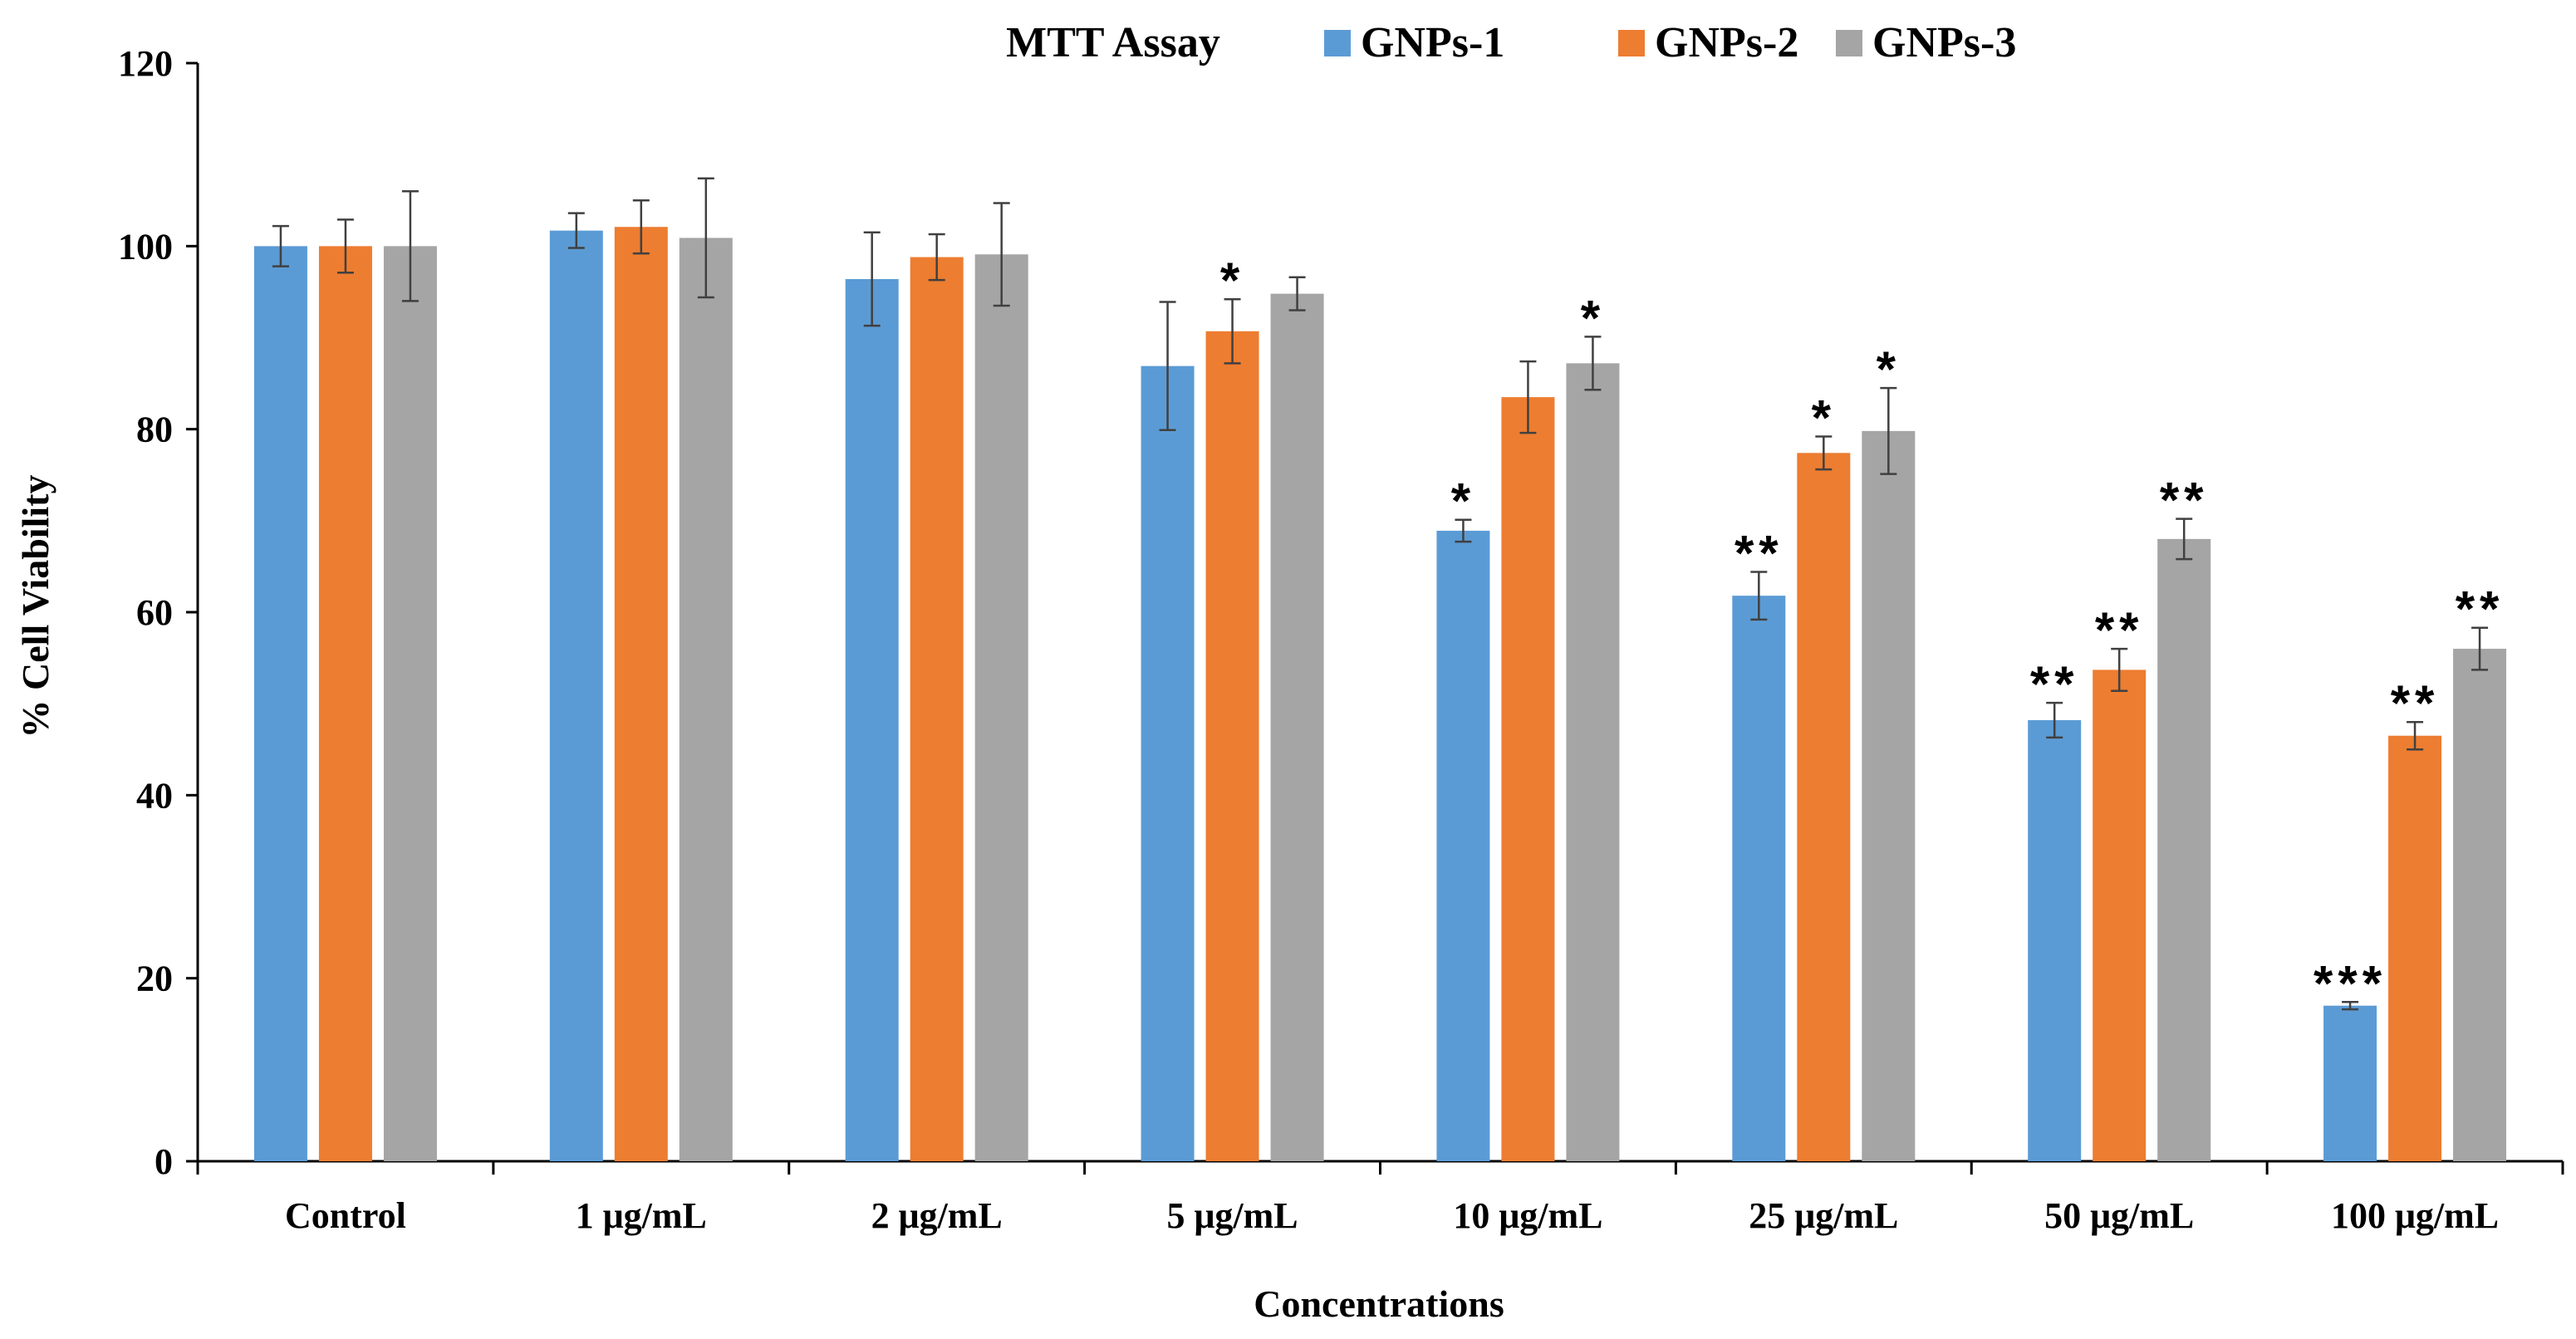 The height and width of the screenshot is (1339, 2576). I want to click on legend-label: GNPs-3, so click(1944, 42).